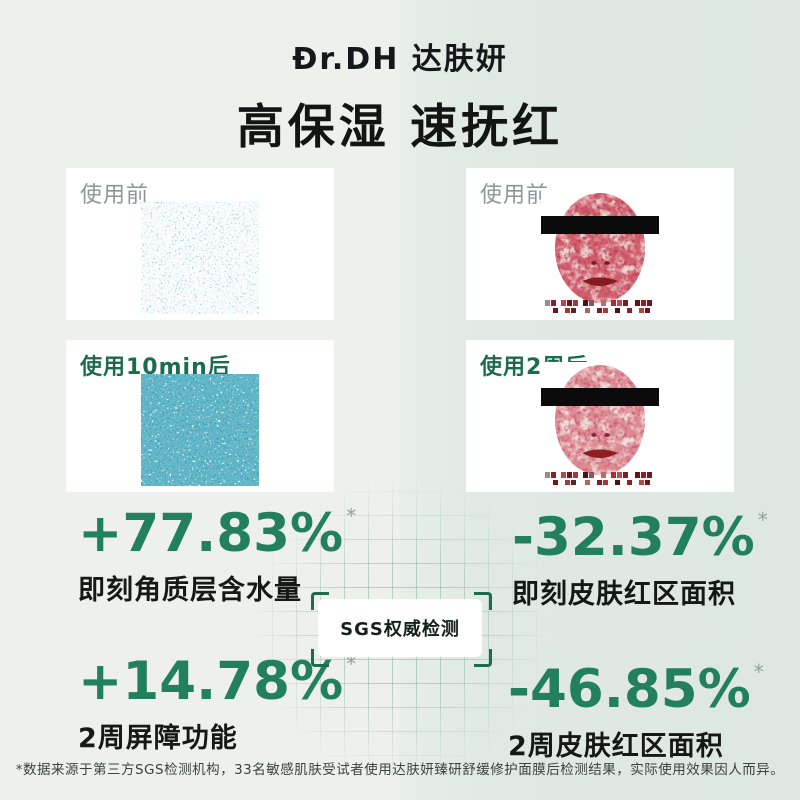  Describe the element at coordinates (616, 746) in the screenshot. I see `stat-label: 2周皮肤红区面积` at that location.